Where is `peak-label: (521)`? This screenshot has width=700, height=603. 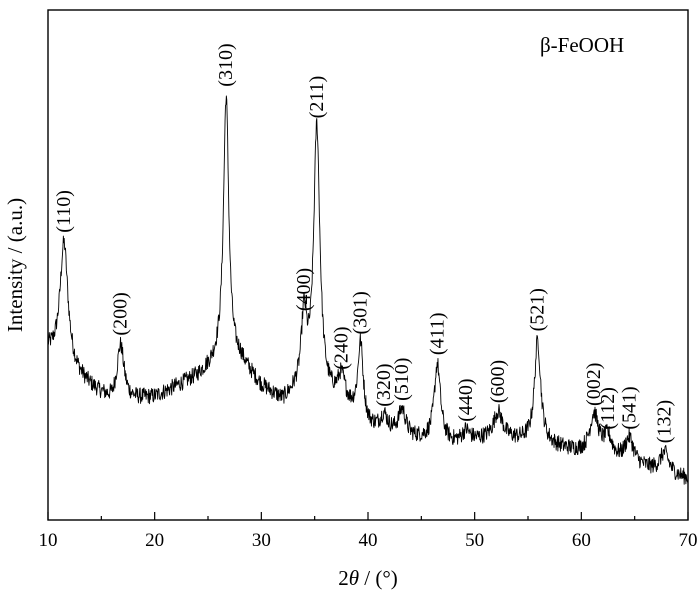 peak-label: (521) is located at coordinates (538, 309).